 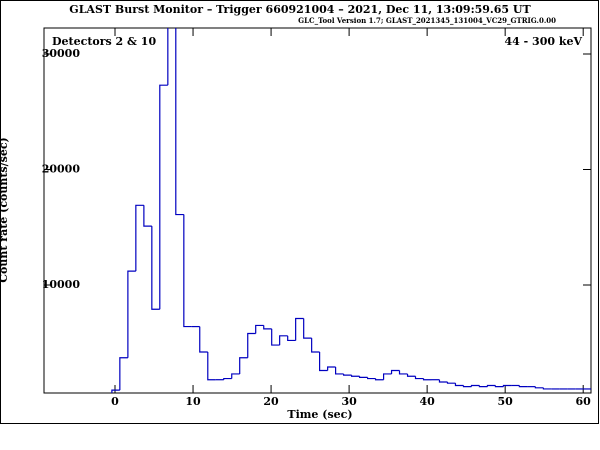 I want to click on x-tick-label: 30, so click(x=349, y=401).